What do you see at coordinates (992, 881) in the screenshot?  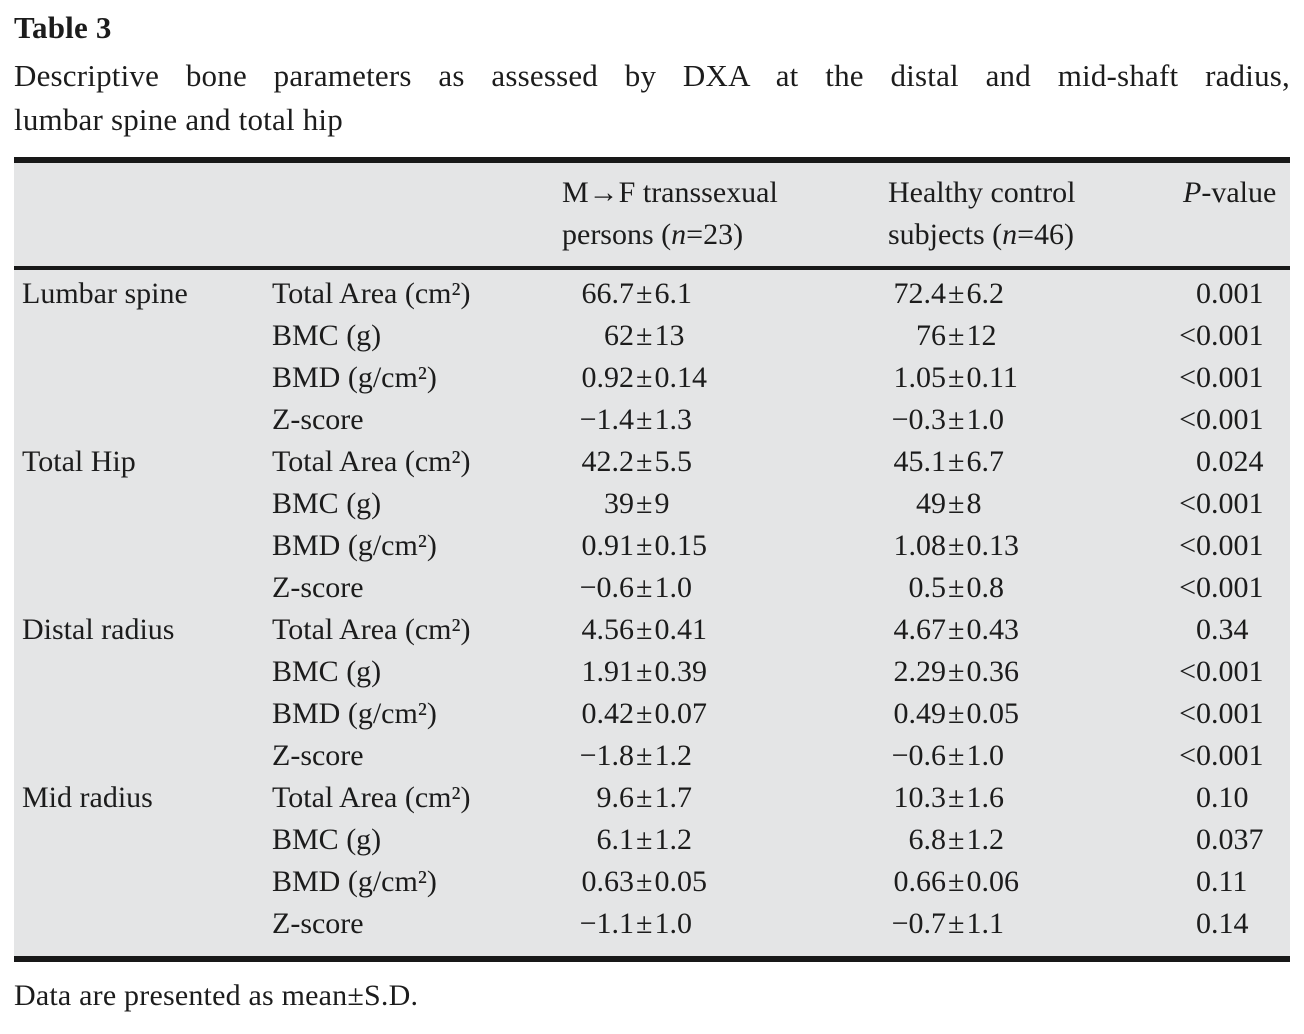 I see `sd-value: 0.06` at bounding box center [992, 881].